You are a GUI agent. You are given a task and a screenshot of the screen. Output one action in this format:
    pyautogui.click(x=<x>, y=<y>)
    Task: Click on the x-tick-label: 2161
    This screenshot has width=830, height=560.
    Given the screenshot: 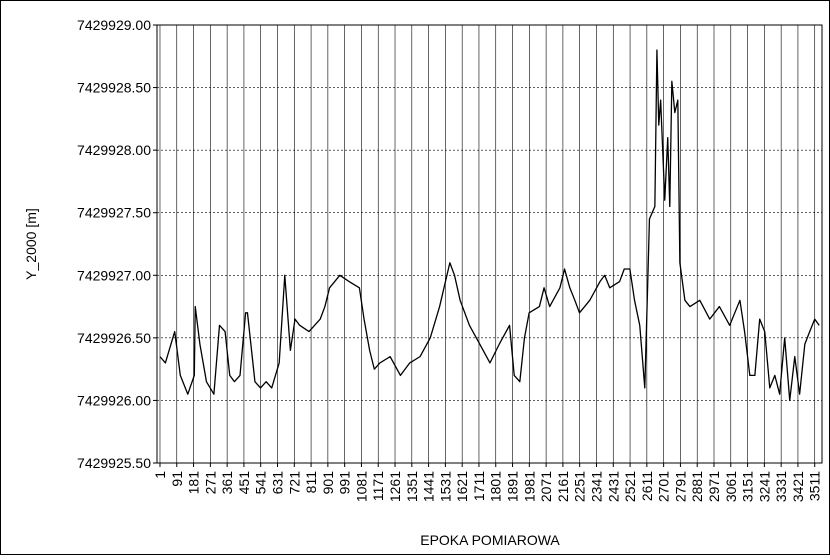 What is the action you would take?
    pyautogui.click(x=563, y=486)
    